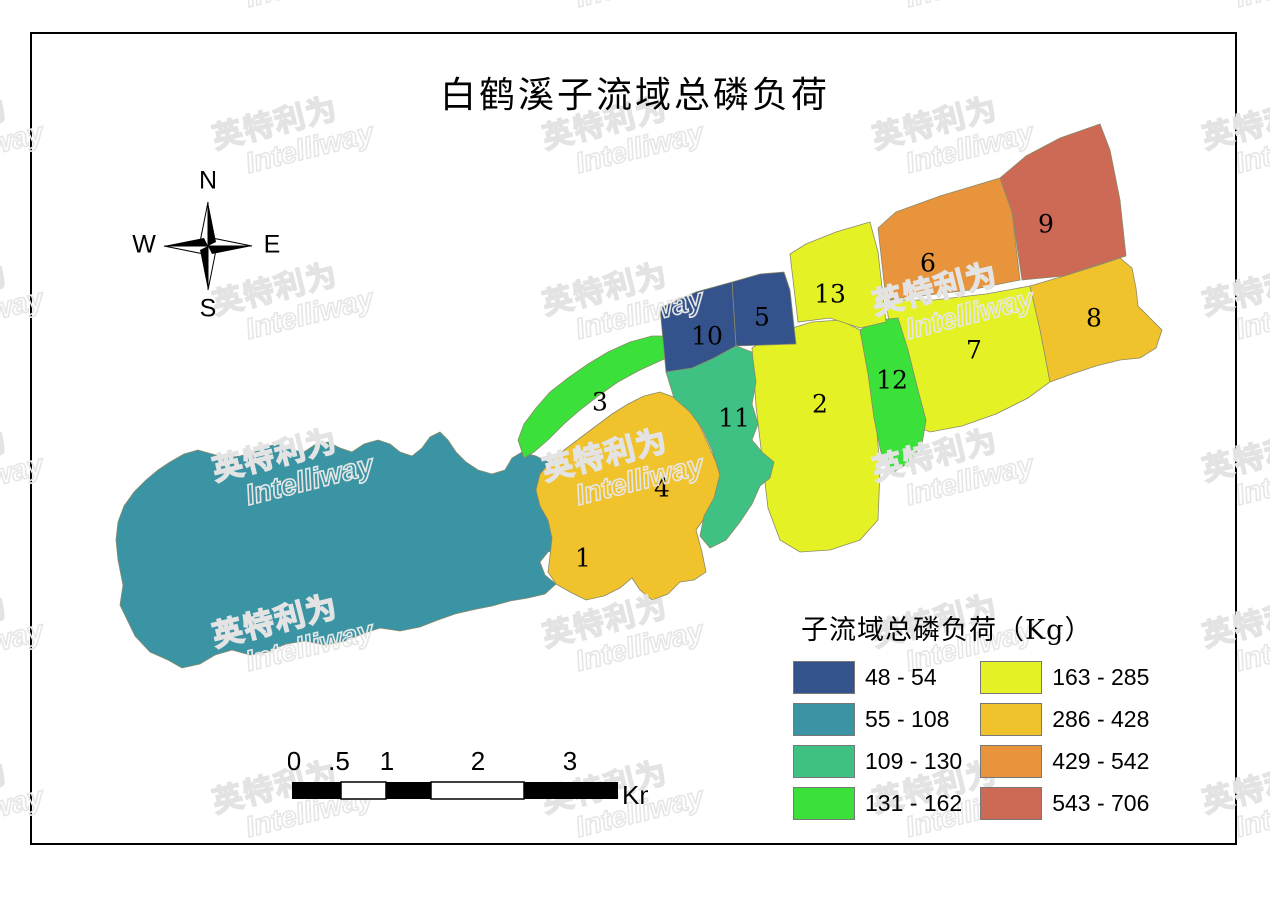  I want to click on scale-bar-tick-0: 0, so click(294, 761).